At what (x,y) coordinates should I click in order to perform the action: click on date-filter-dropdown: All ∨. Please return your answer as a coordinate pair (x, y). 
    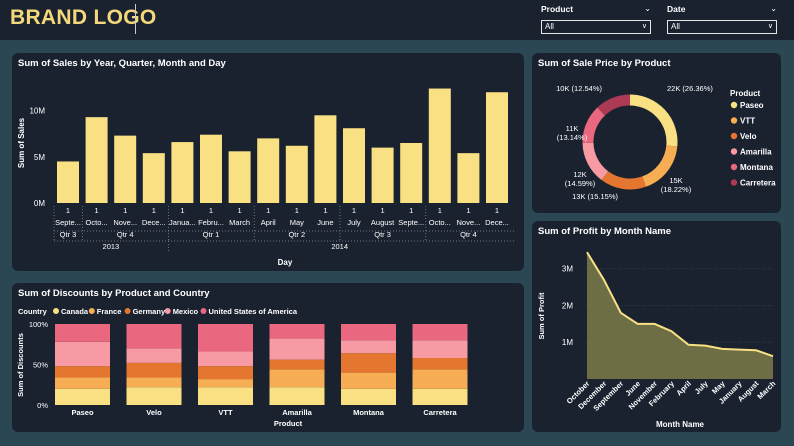
    Looking at the image, I should click on (722, 27).